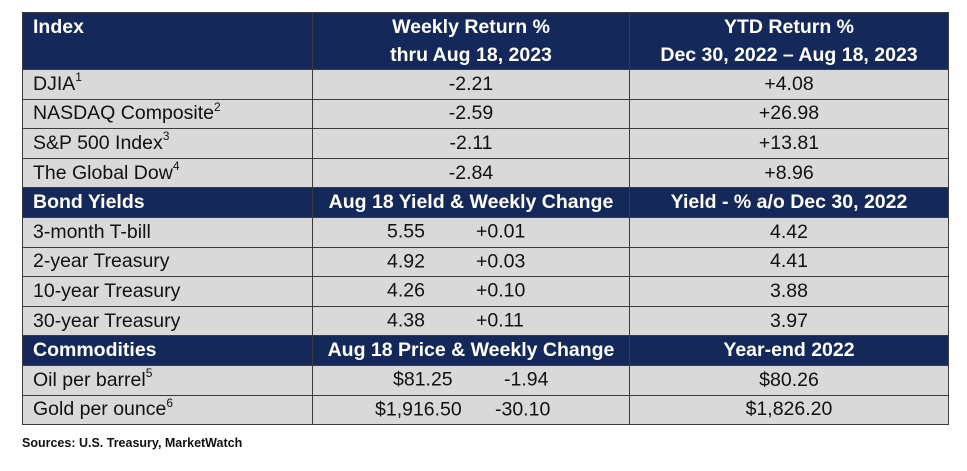 Image resolution: width=967 pixels, height=471 pixels. I want to click on weekly-return: -2.84, so click(471, 173).